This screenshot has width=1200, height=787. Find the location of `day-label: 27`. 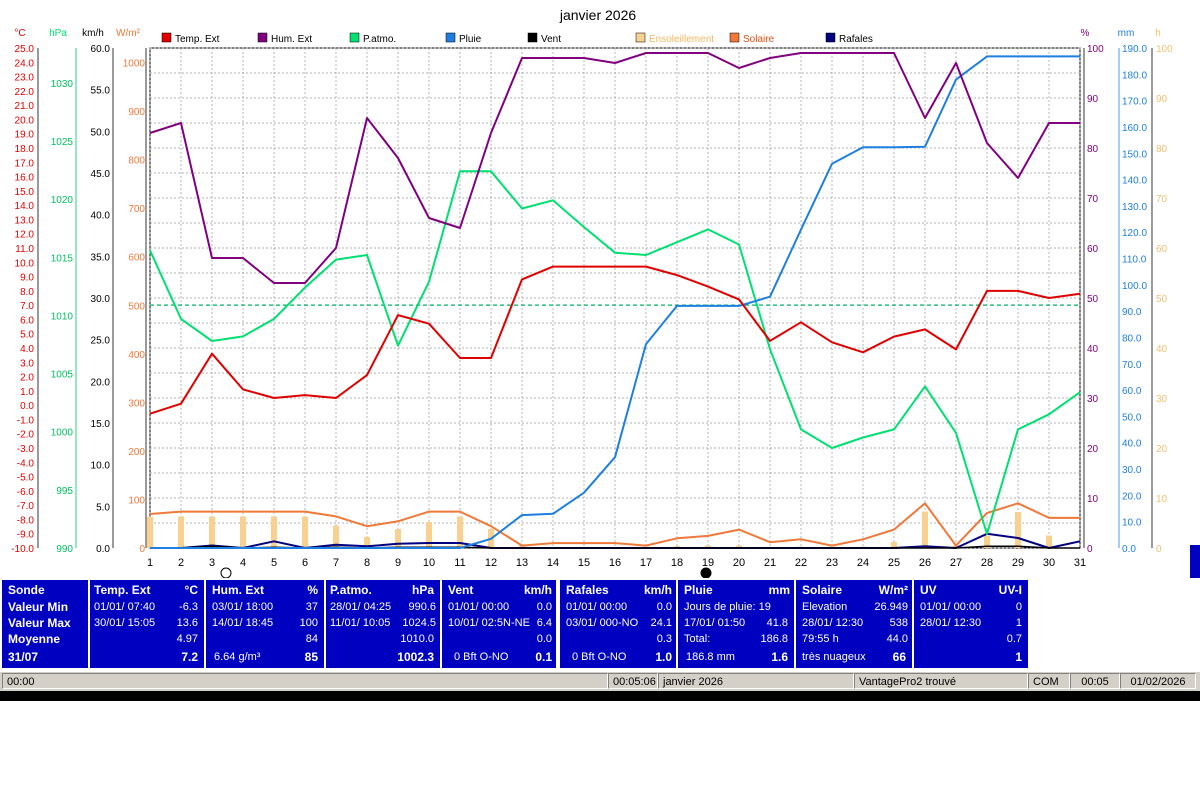

day-label: 27 is located at coordinates (956, 563).